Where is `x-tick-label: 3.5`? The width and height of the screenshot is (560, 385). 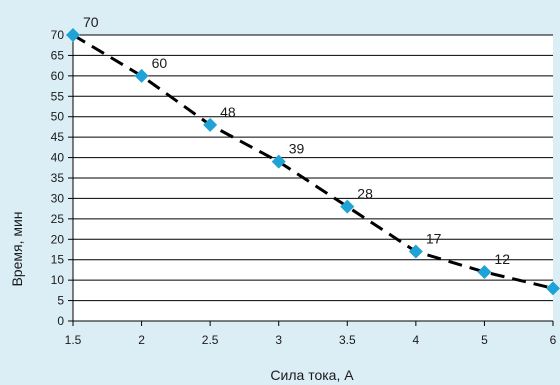
x-tick-label: 3.5 is located at coordinates (347, 340).